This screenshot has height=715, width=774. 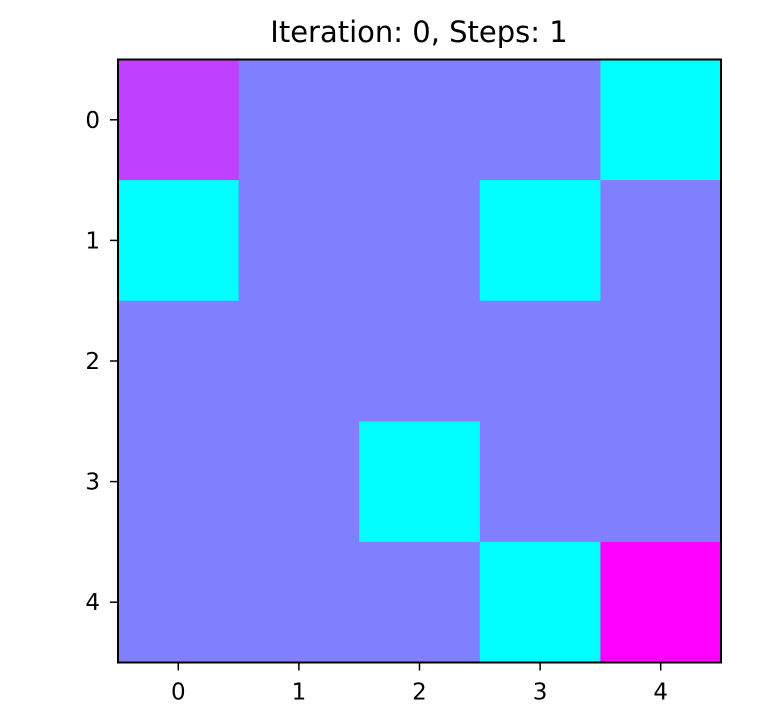 What do you see at coordinates (419, 693) in the screenshot?
I see `x-tick-label-2: 2` at bounding box center [419, 693].